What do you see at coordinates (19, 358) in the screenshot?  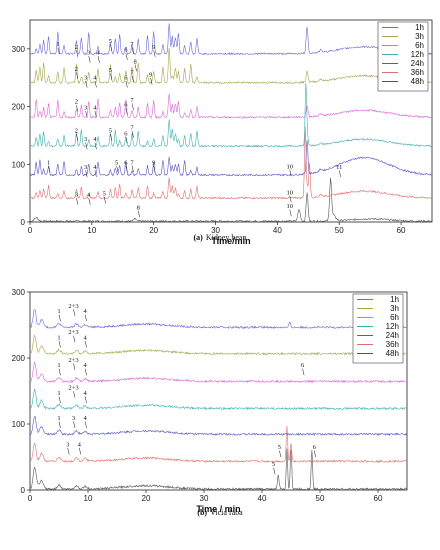 I see `y-tick-label: 200` at bounding box center [19, 358].